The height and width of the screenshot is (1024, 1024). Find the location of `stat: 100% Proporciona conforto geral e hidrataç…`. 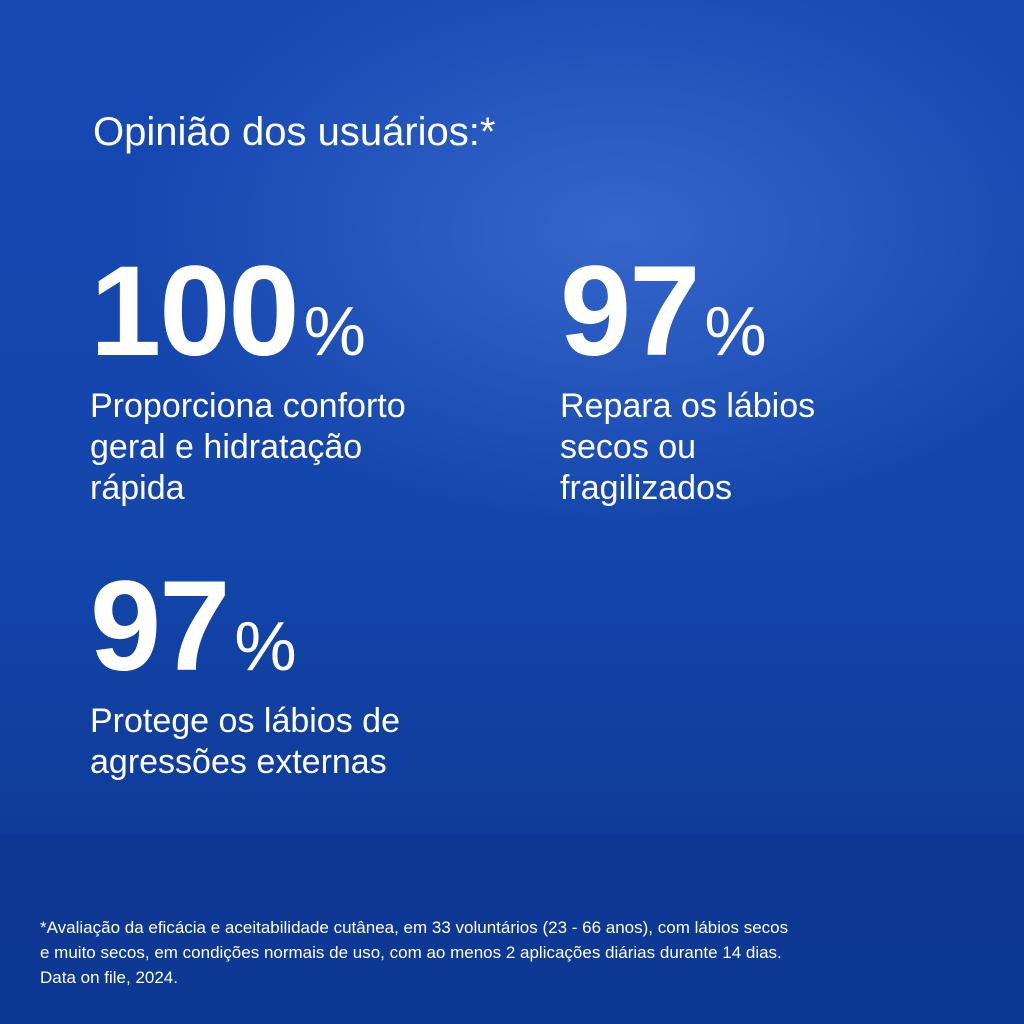

stat: 100% Proporciona conforto geral e hidrataç… is located at coordinates (248, 378).